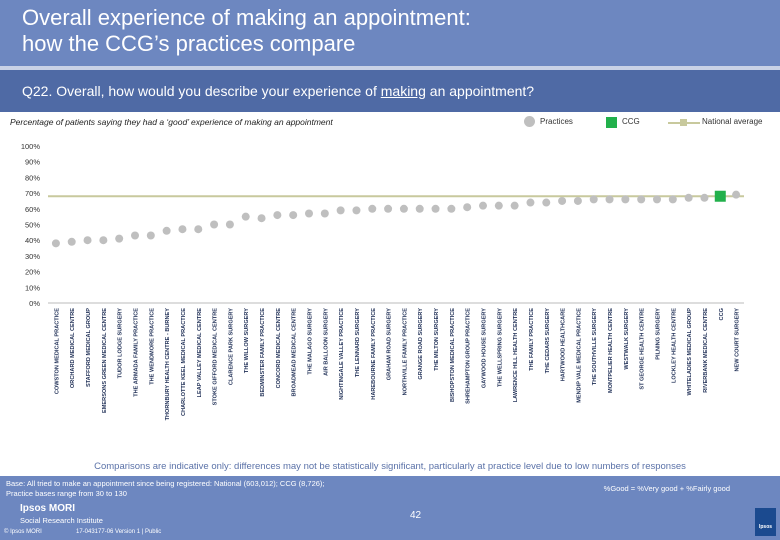 The width and height of the screenshot is (780, 540). I want to click on category-label: LOCKLEY HEALTH CENTRE, so click(674, 345).